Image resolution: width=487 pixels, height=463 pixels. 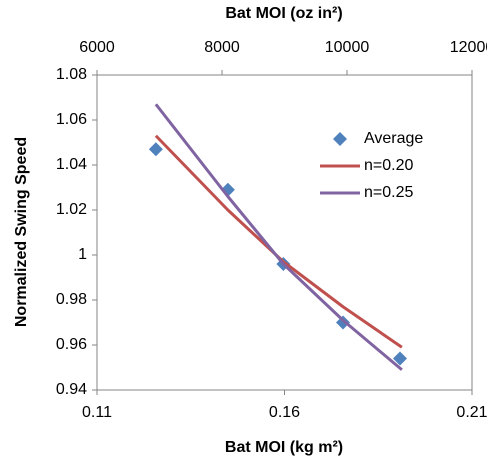 I want to click on legend-label: Average, so click(x=393, y=138).